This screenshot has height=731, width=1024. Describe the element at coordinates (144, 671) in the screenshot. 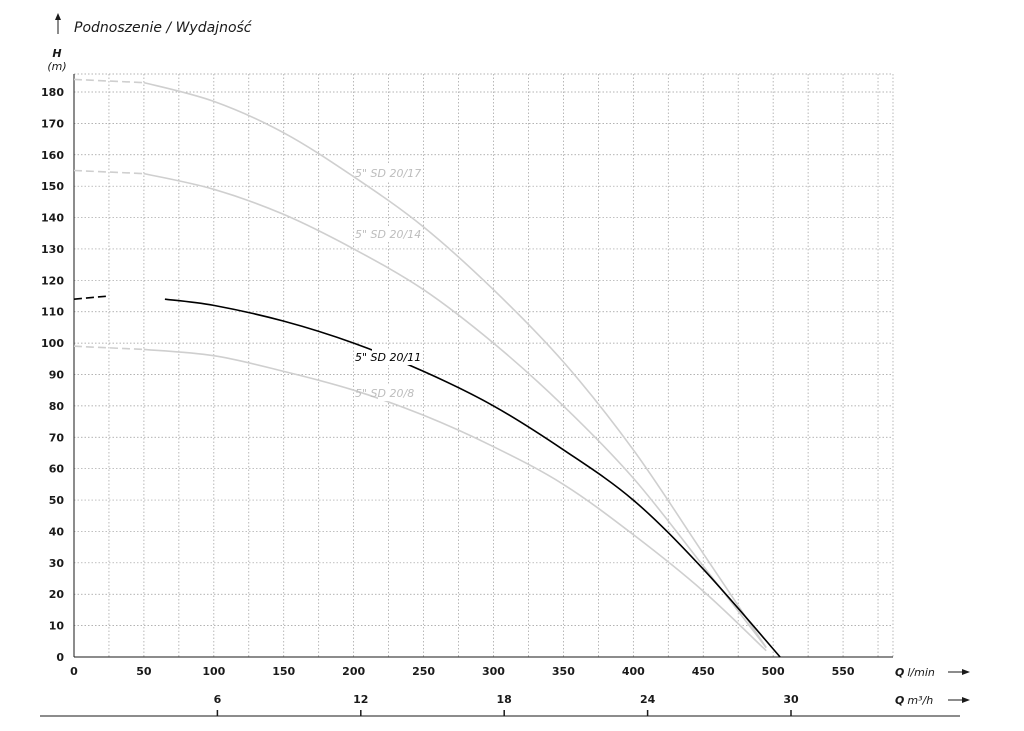

I see `x-tick-label: 50` at that location.